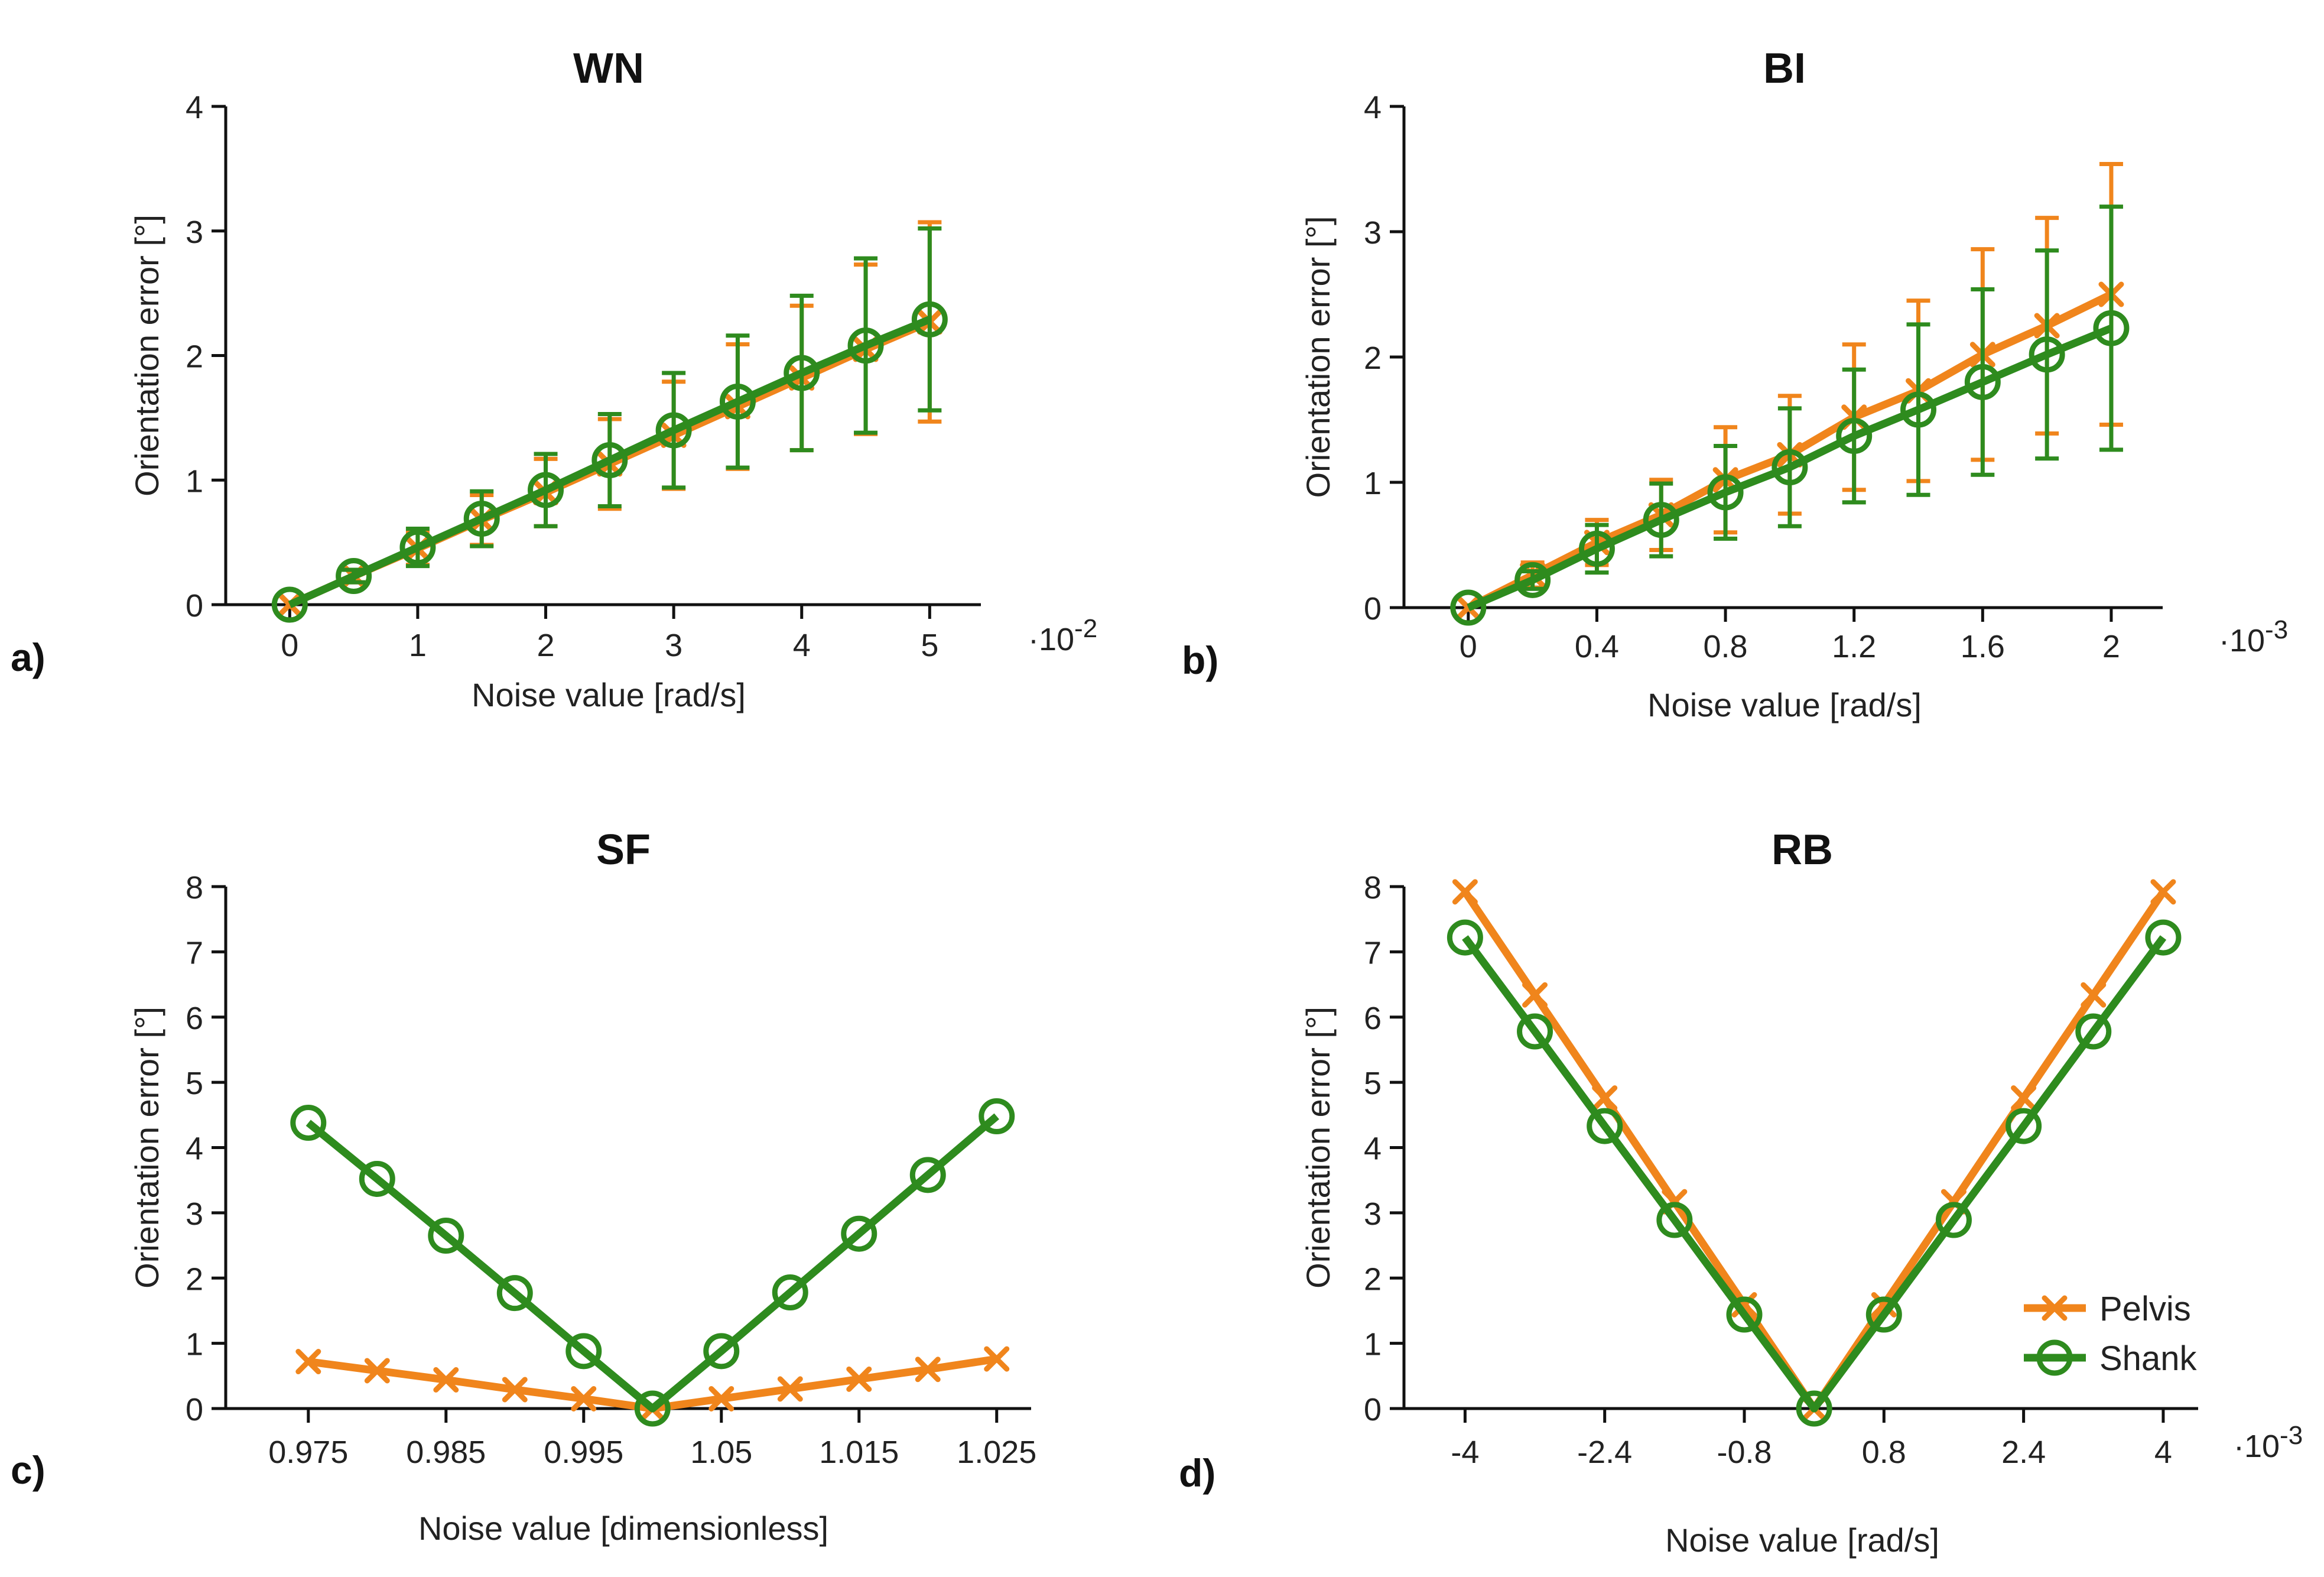 The image size is (2324, 1577). Describe the element at coordinates (673, 645) in the screenshot. I see `x-tick-label: 3` at that location.